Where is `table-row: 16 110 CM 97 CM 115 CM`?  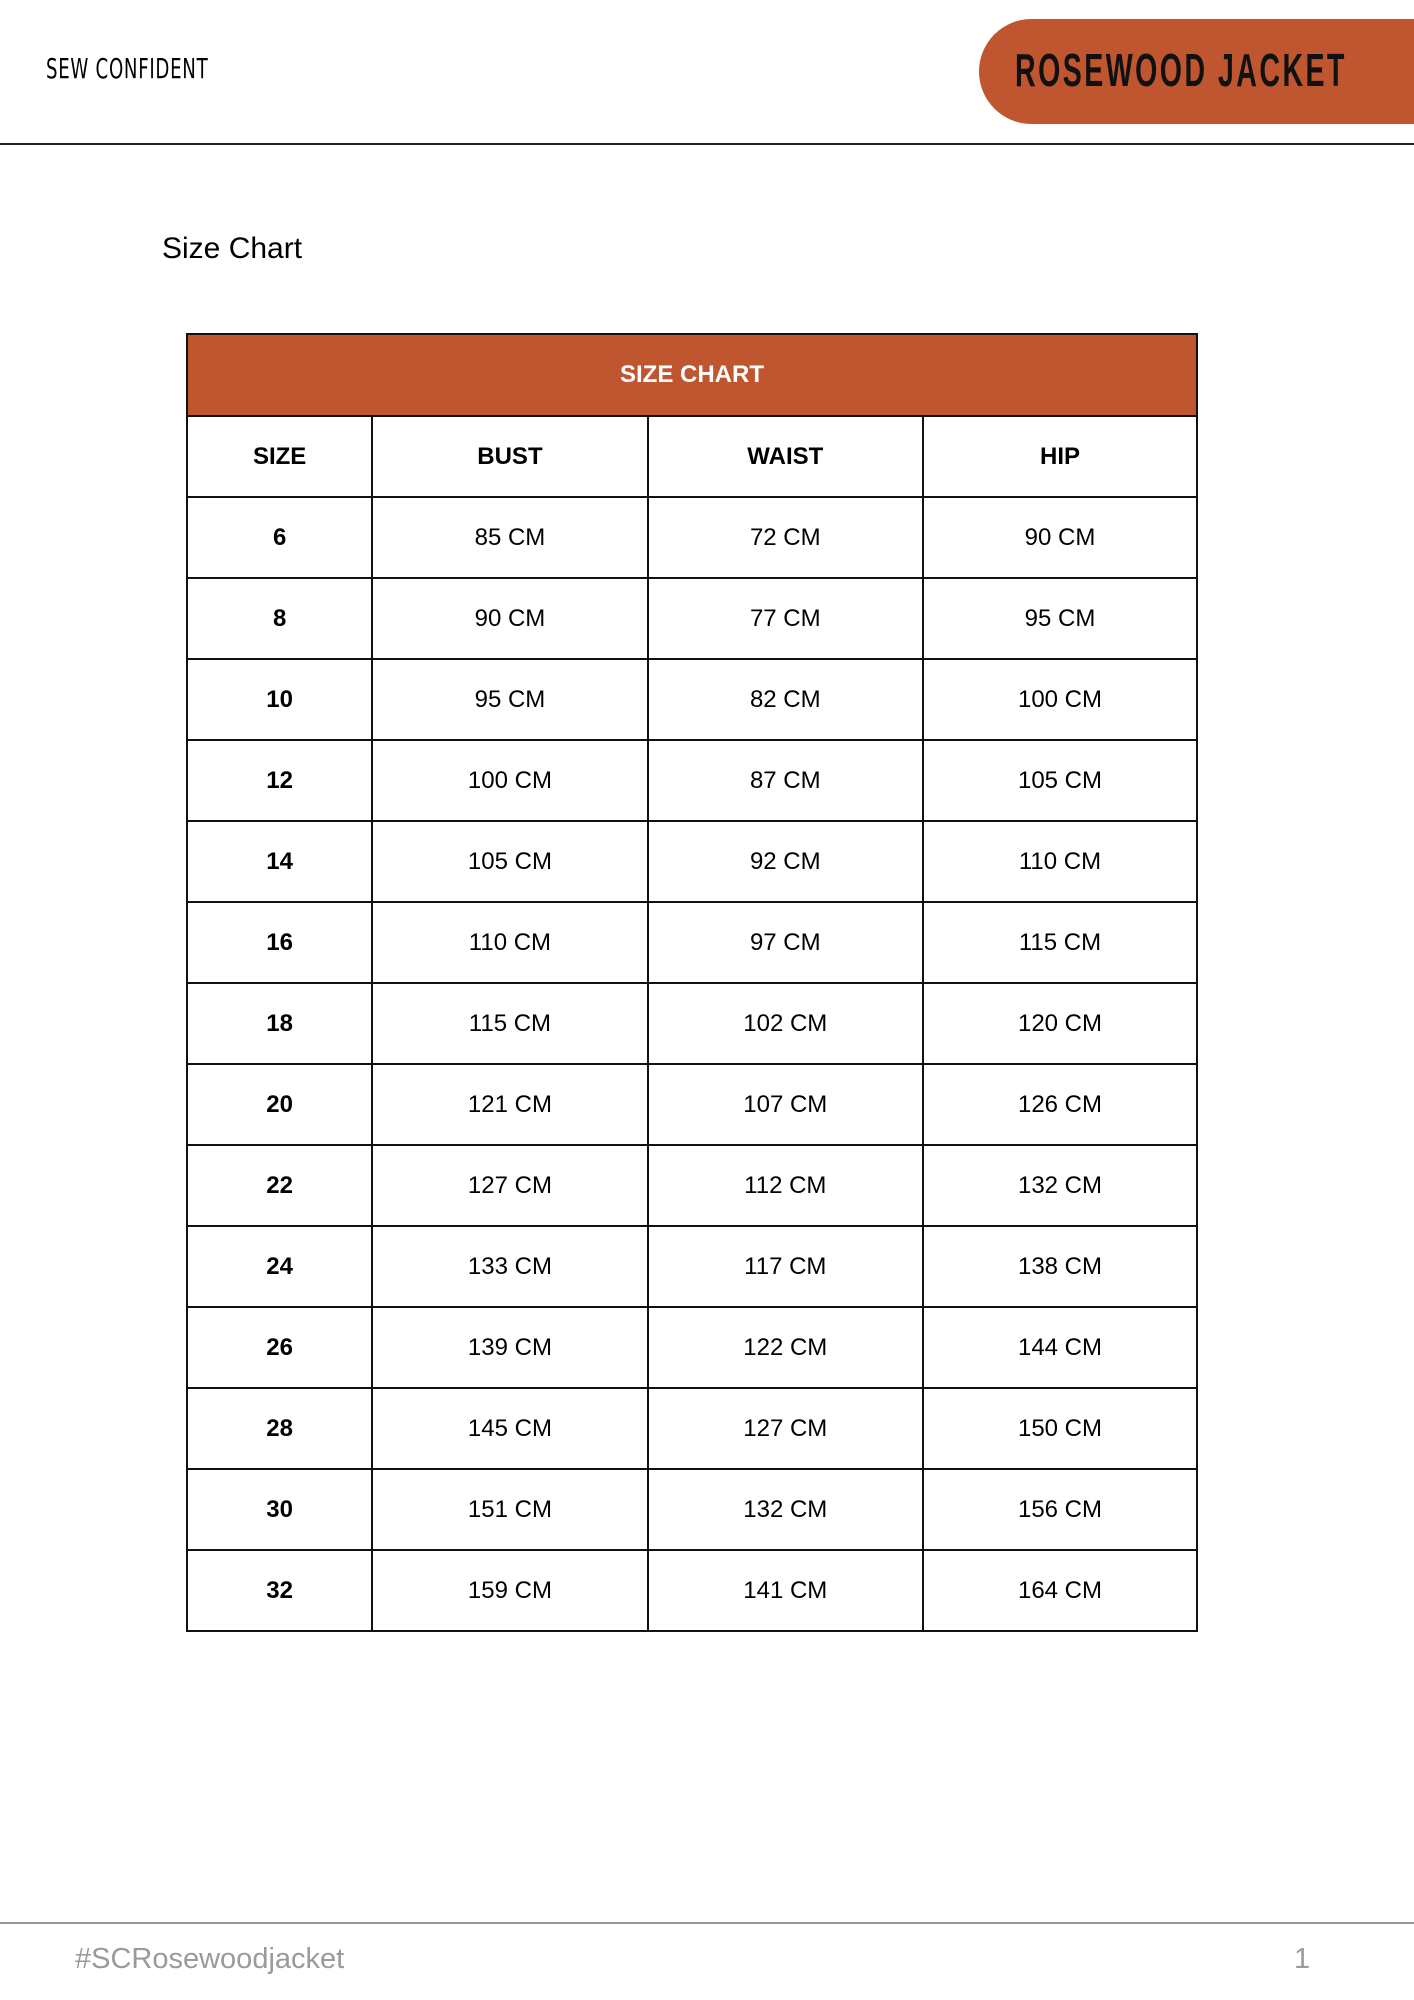
table-row: 16 110 CM 97 CM 115 CM is located at coordinates (691, 942).